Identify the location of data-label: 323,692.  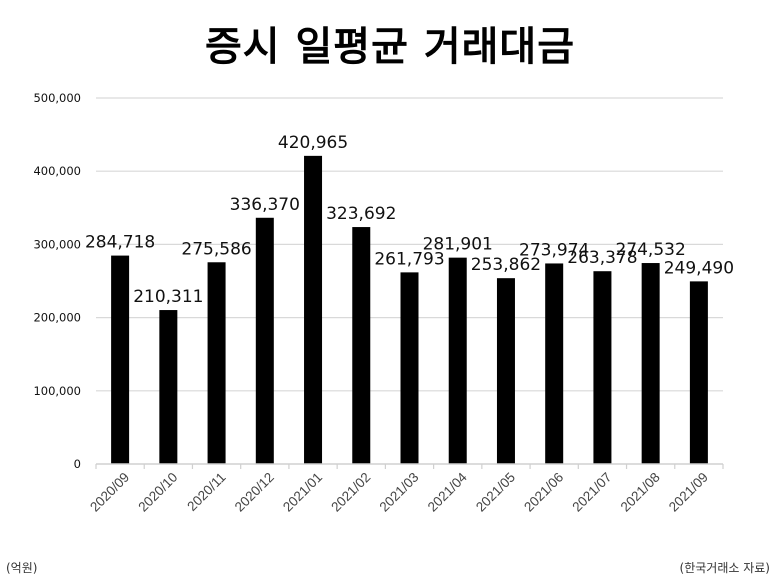
(361, 214).